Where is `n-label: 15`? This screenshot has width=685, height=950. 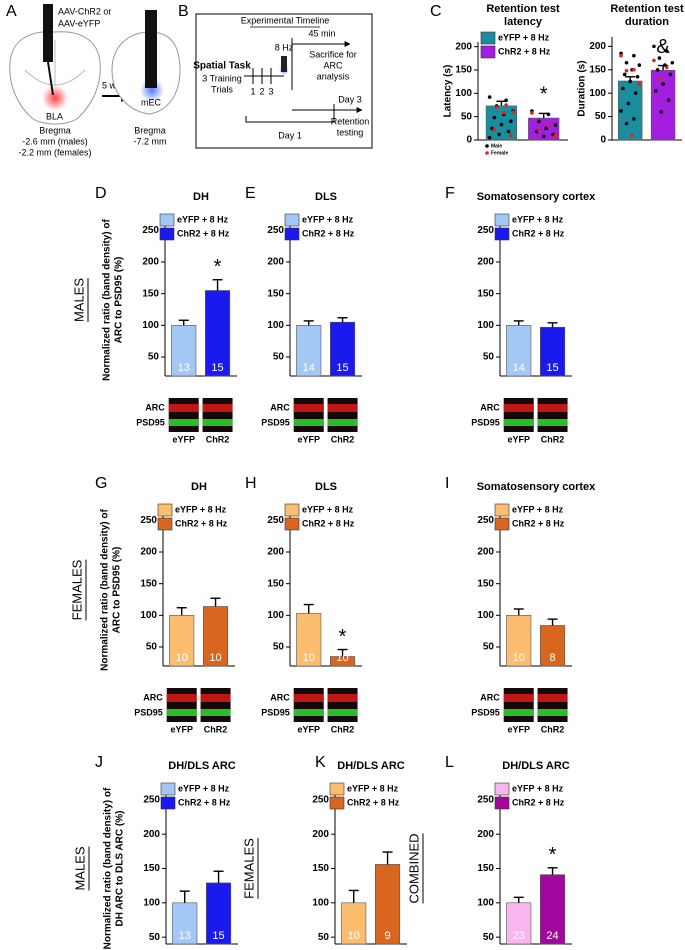 n-label: 15 is located at coordinates (218, 936).